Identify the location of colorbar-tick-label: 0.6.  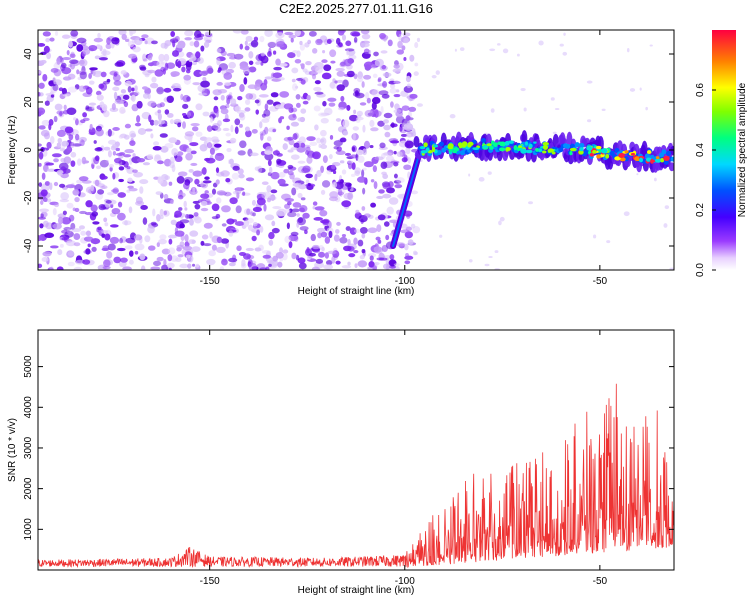
(700, 90).